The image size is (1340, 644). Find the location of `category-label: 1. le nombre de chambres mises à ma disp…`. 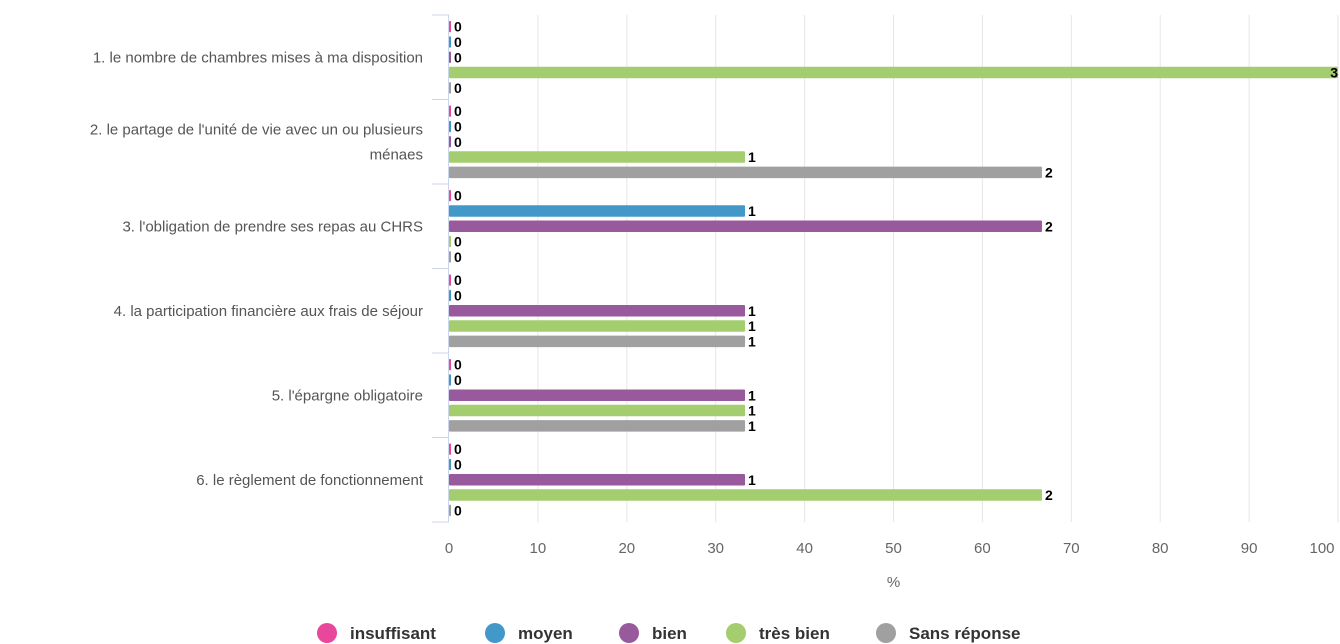

category-label: 1. le nombre de chambres mises à ma disp… is located at coordinates (258, 57).